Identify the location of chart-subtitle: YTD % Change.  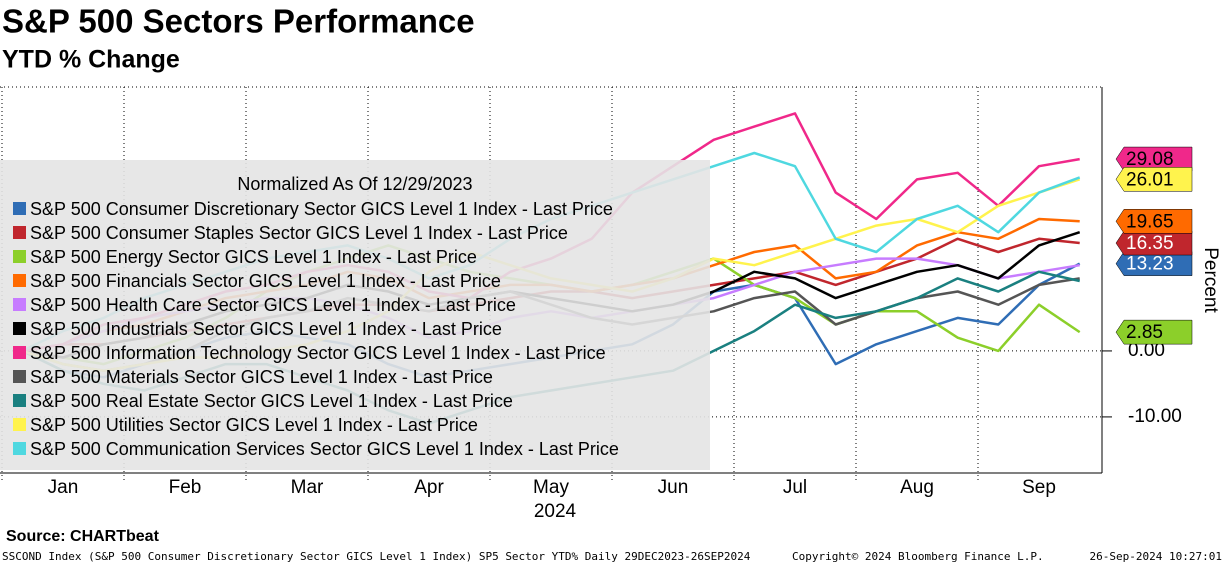
(91, 60).